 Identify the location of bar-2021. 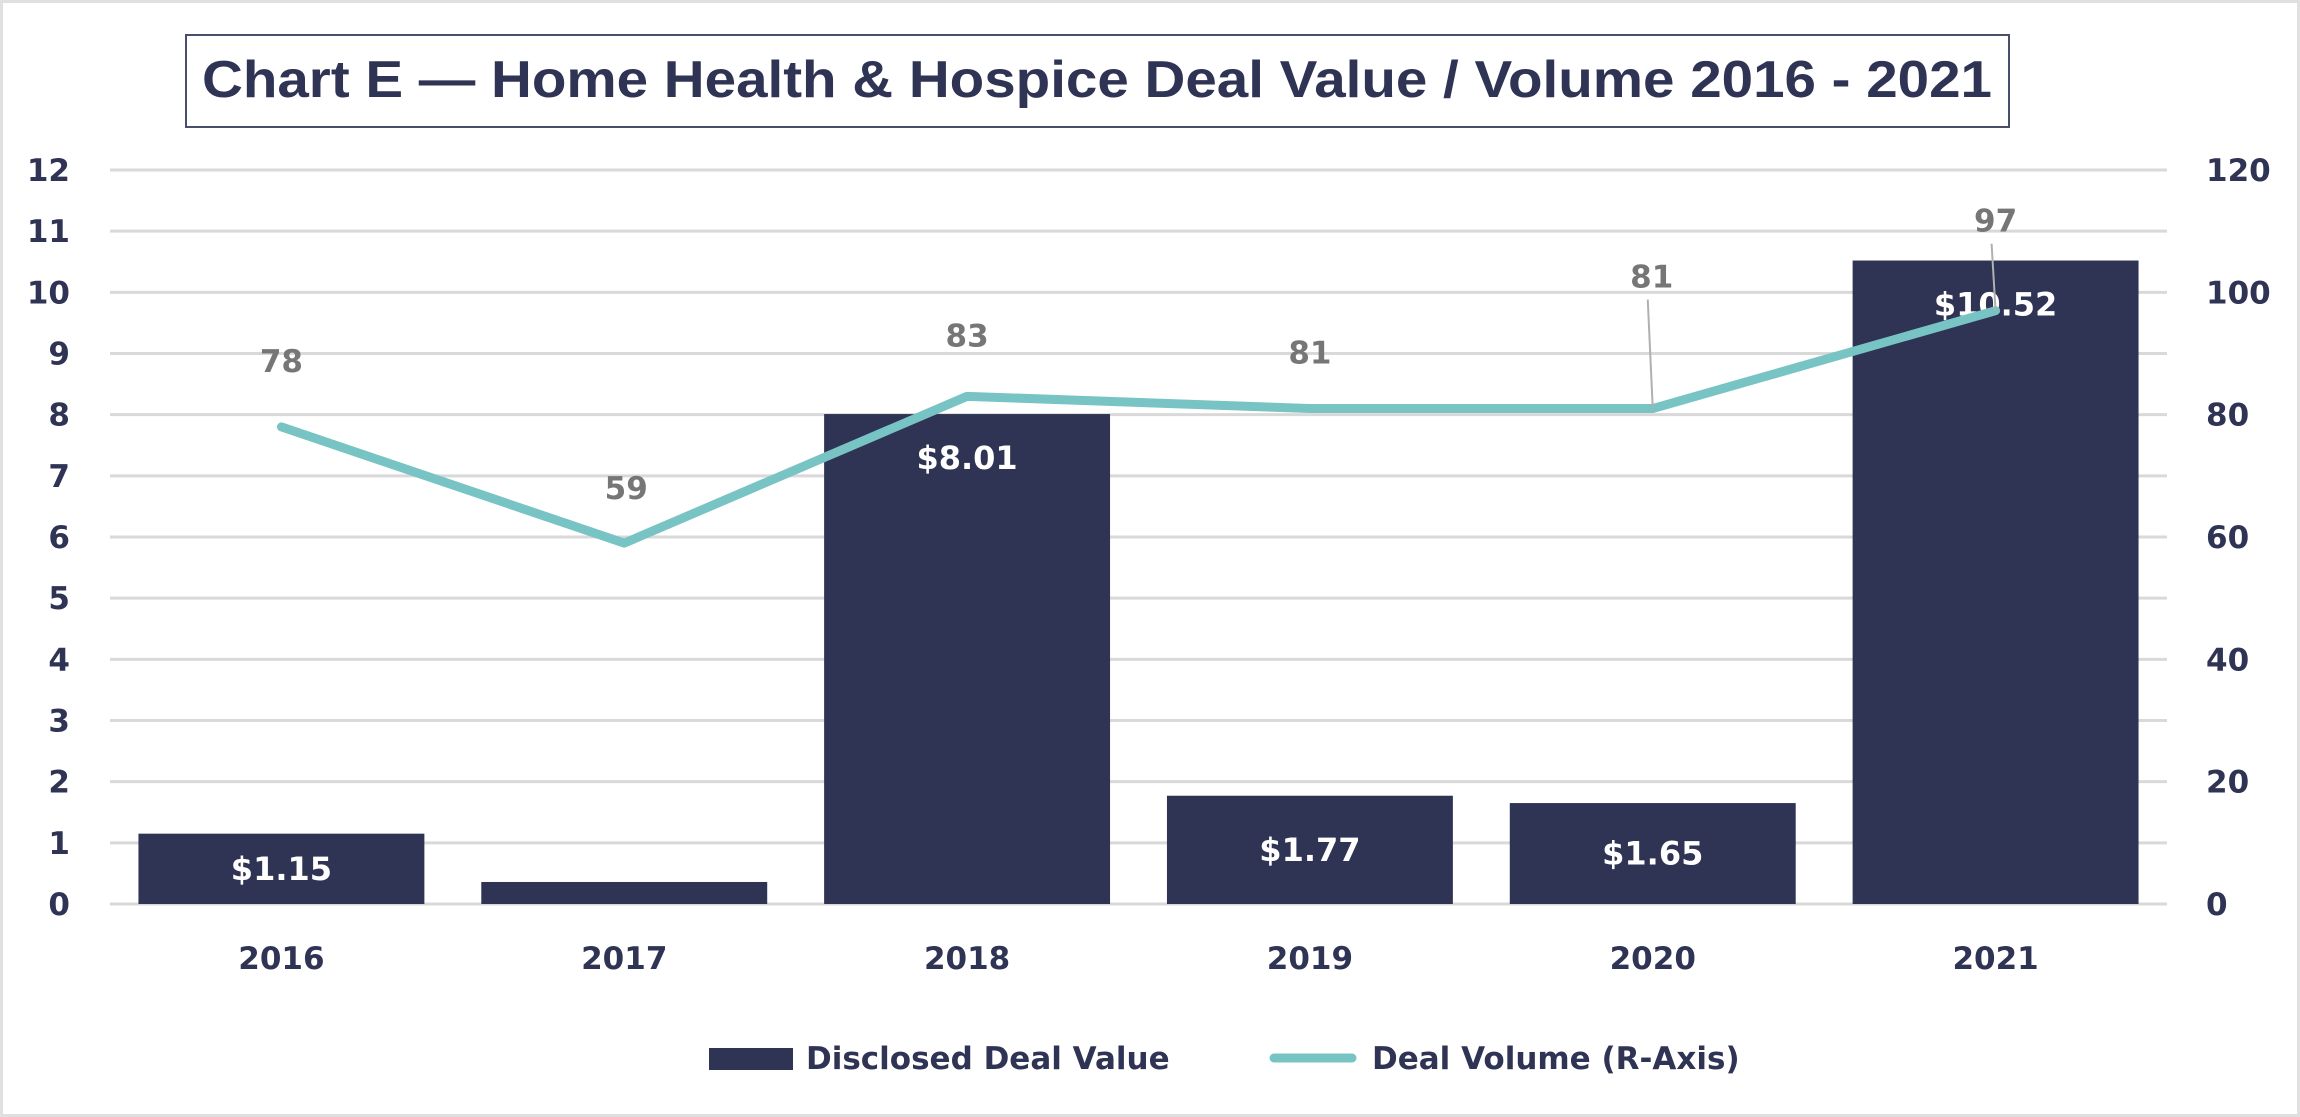
(1995, 582).